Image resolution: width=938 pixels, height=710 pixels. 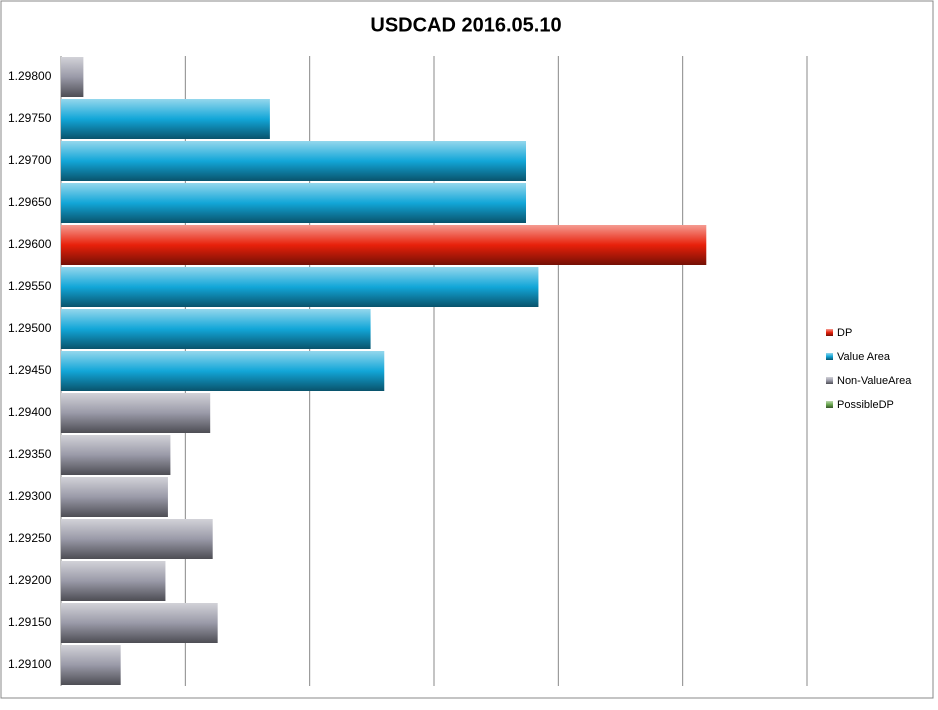 What do you see at coordinates (30, 580) in the screenshot?
I see `y-tick-label: 1.29200` at bounding box center [30, 580].